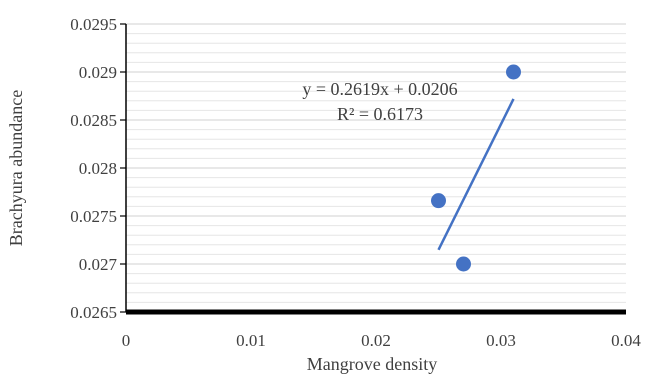 This screenshot has height=374, width=647. Describe the element at coordinates (93, 312) in the screenshot. I see `y-tick-label: 0.0265` at that location.